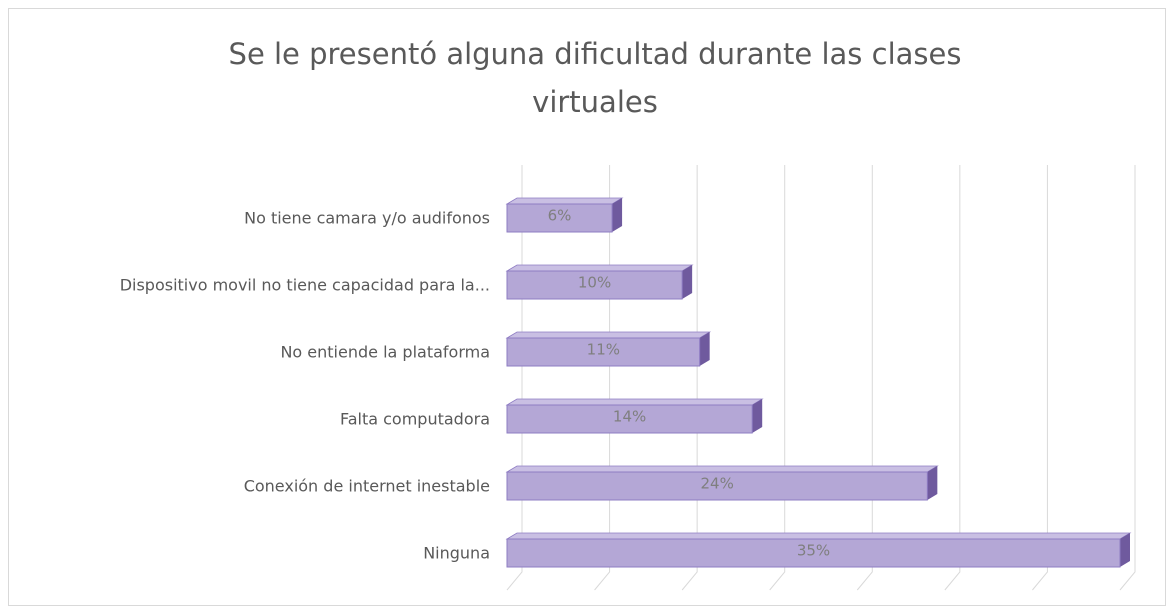  I want to click on value-label: 11%, so click(603, 350).